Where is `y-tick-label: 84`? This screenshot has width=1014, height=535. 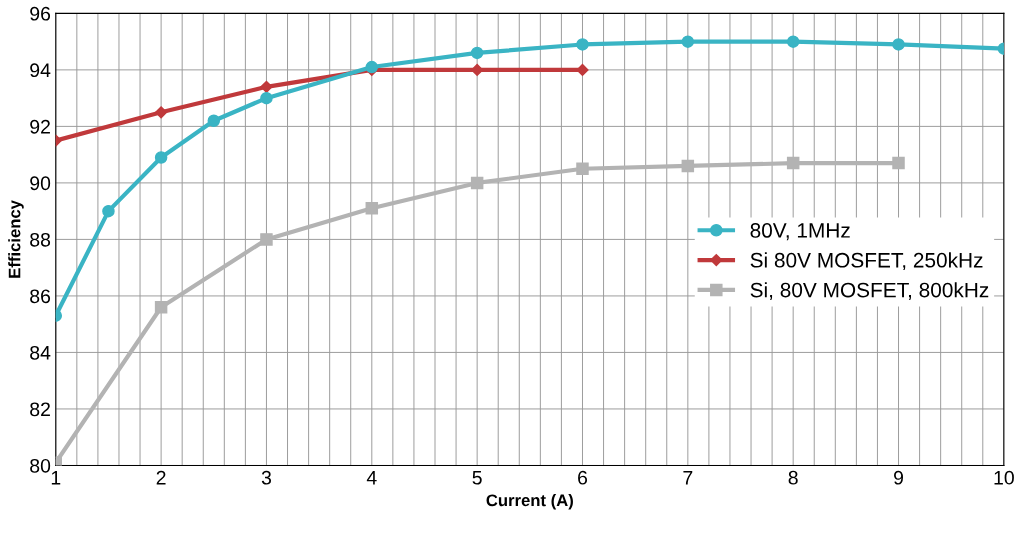
y-tick-label: 84 is located at coordinates (40, 352).